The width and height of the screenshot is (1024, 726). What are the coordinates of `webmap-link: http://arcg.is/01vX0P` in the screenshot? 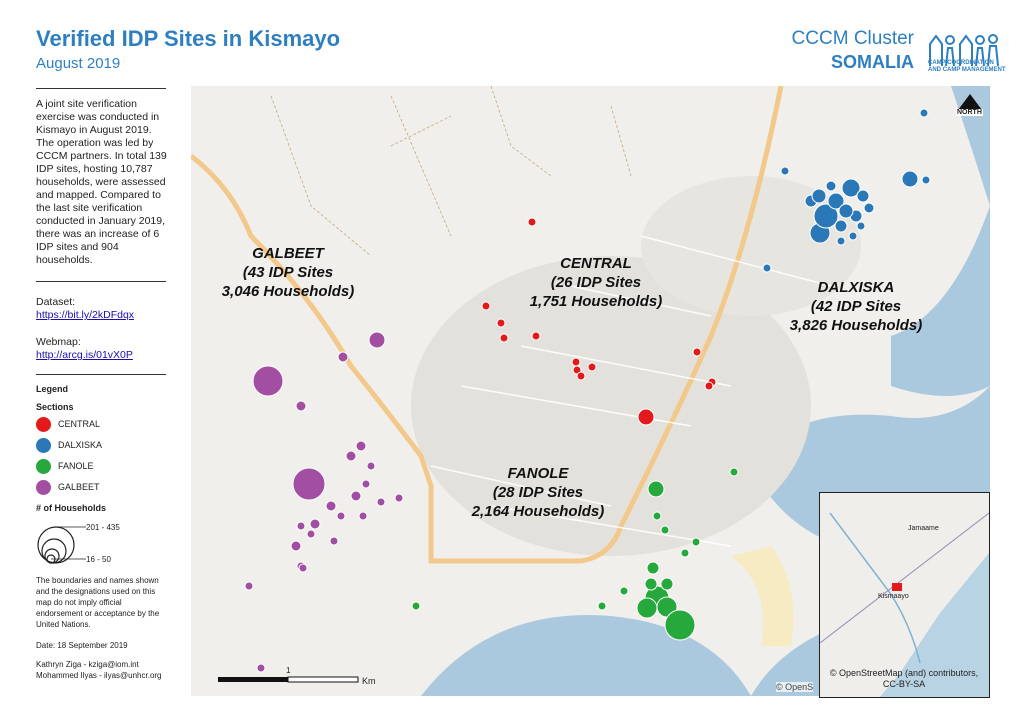 It's located at (84, 355).